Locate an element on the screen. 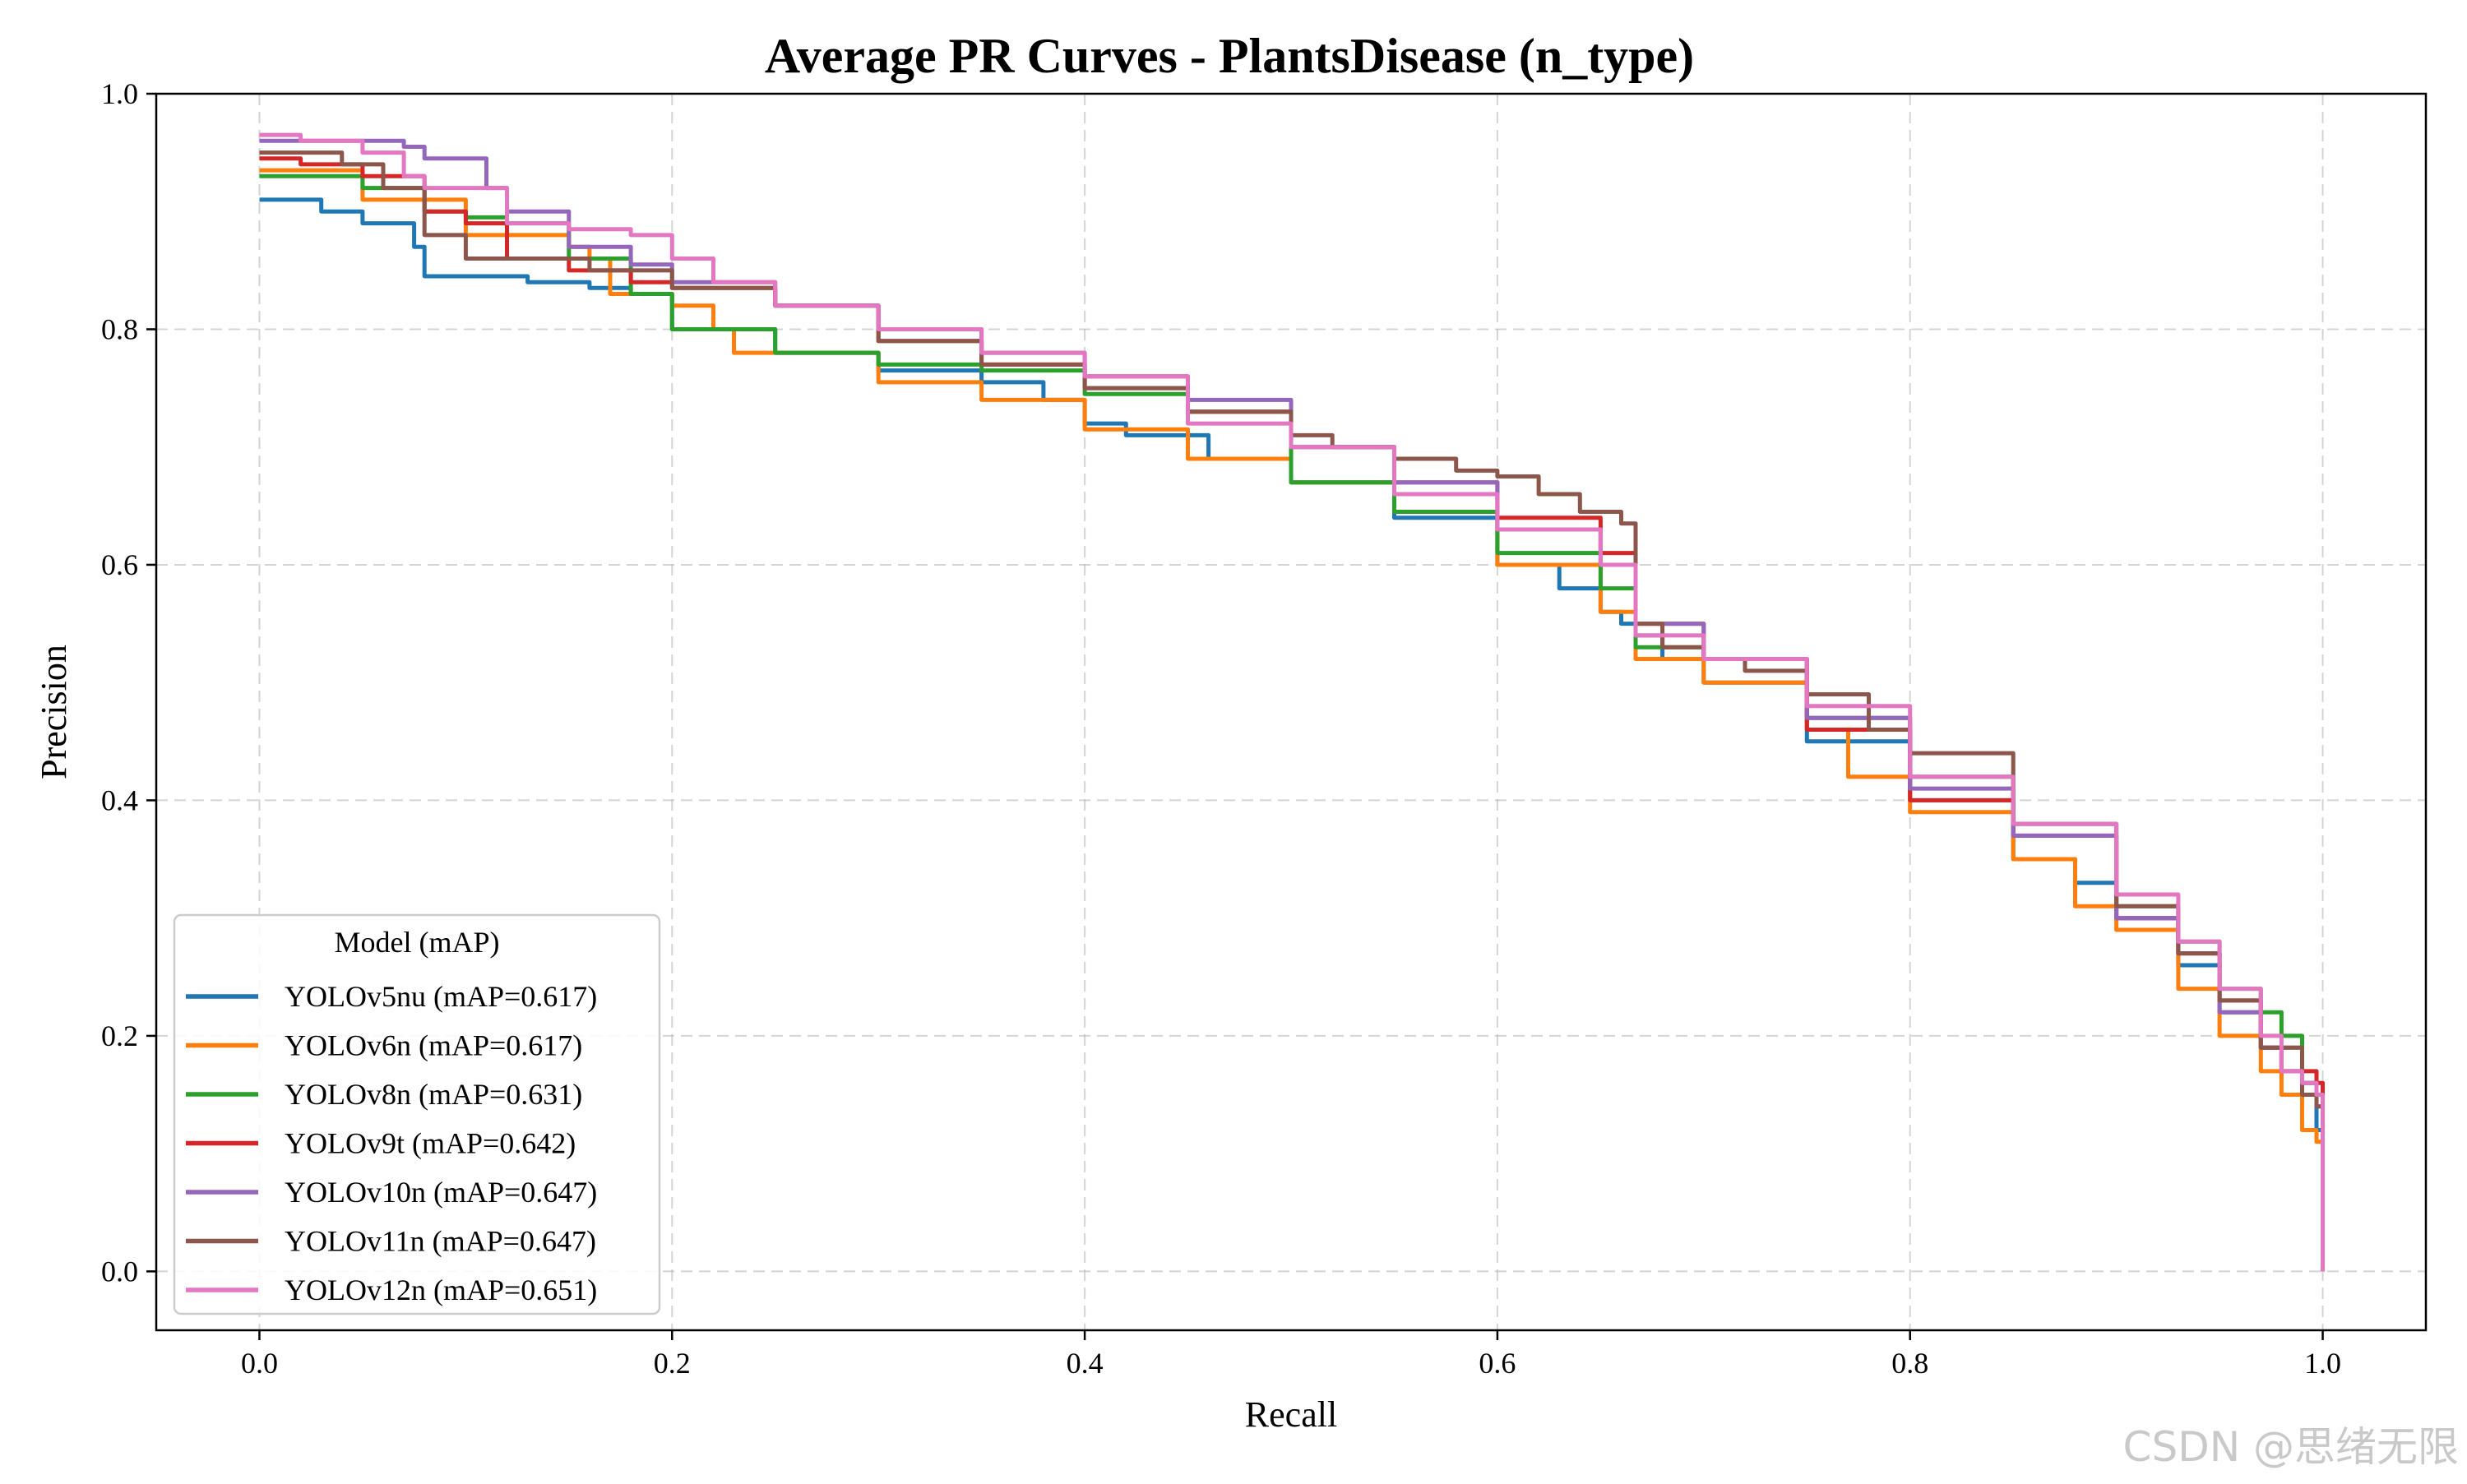 The height and width of the screenshot is (1484, 2467). legend-label: YOLOv9t (mAP=0.642) is located at coordinates (431, 1143).